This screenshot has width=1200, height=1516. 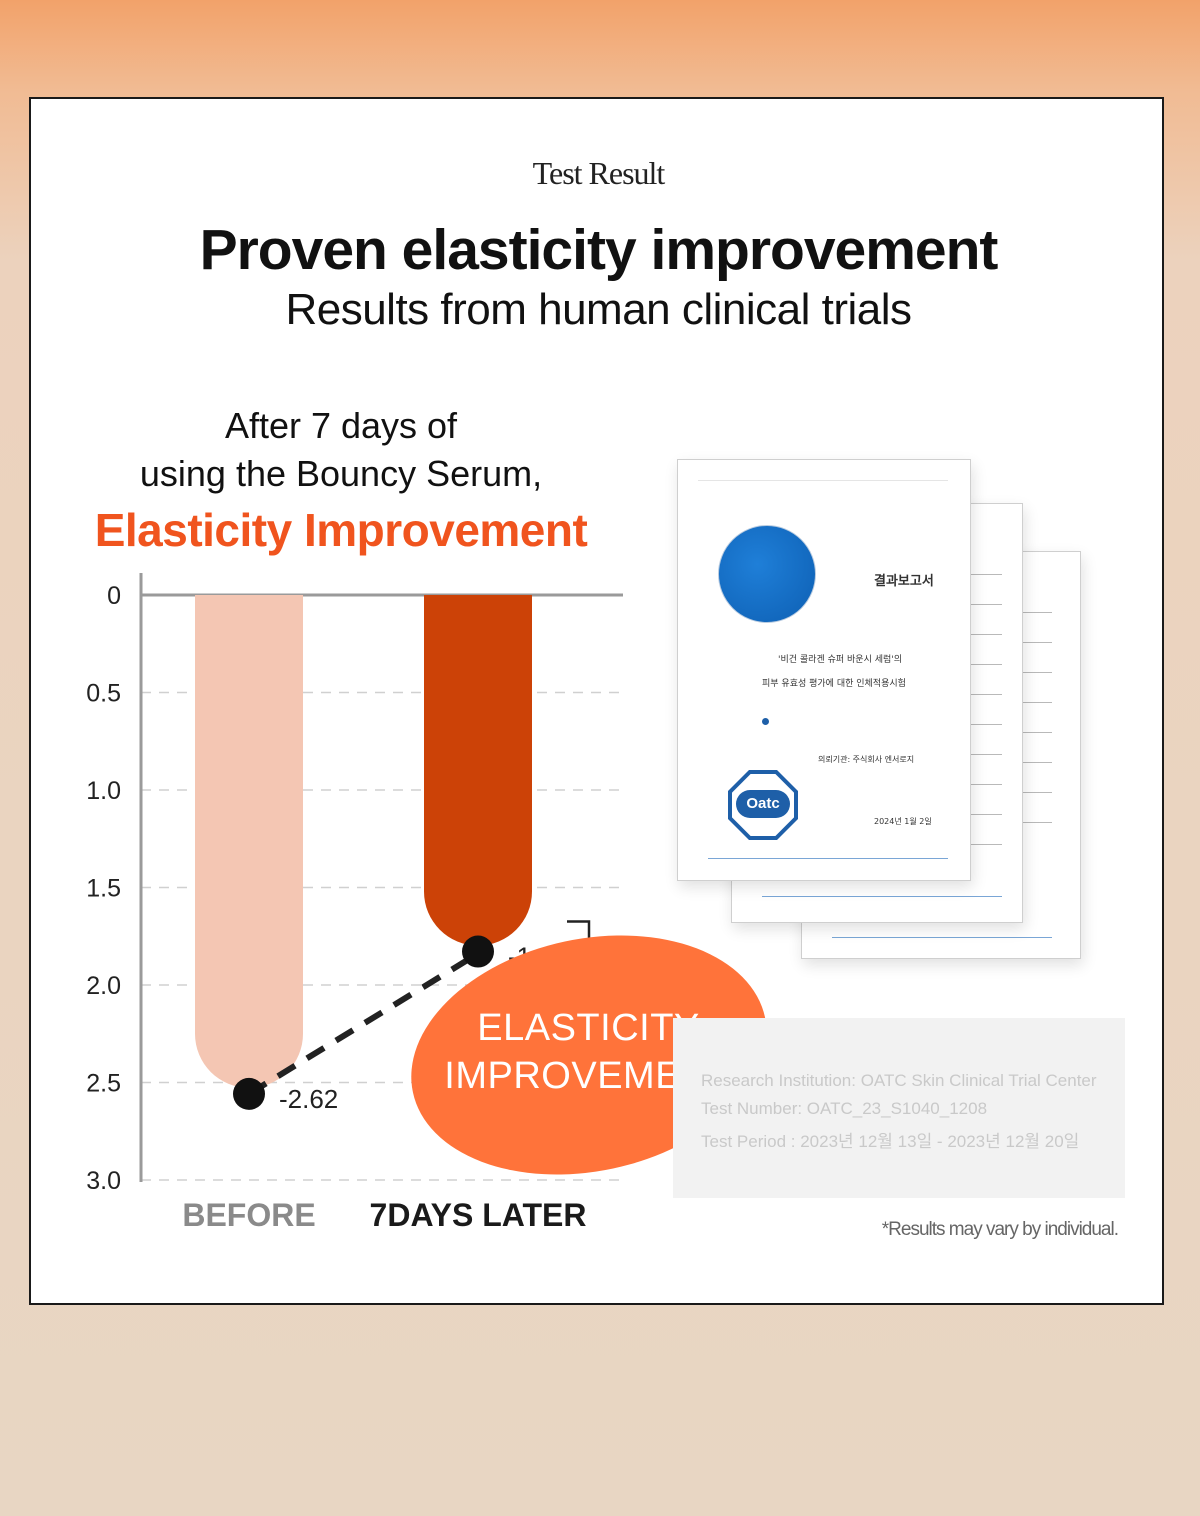 I want to click on y-tick-label: 1.0, so click(x=103, y=791).